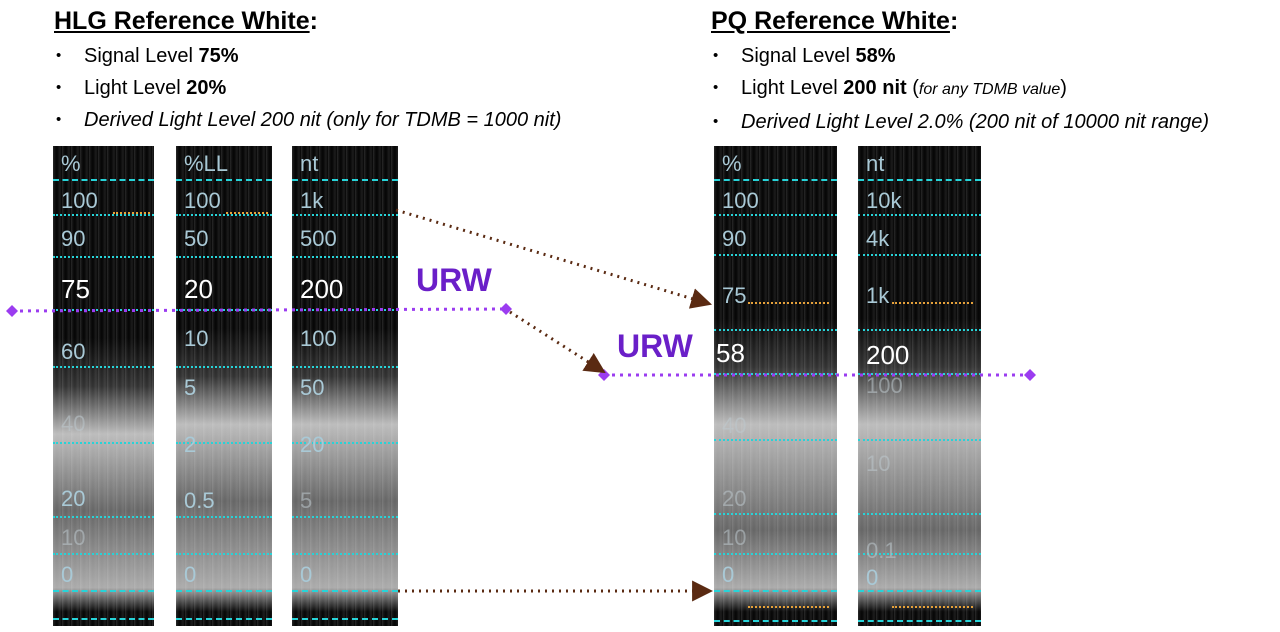  Describe the element at coordinates (875, 163) in the screenshot. I see `pq-nits-scope-header: nt` at that location.